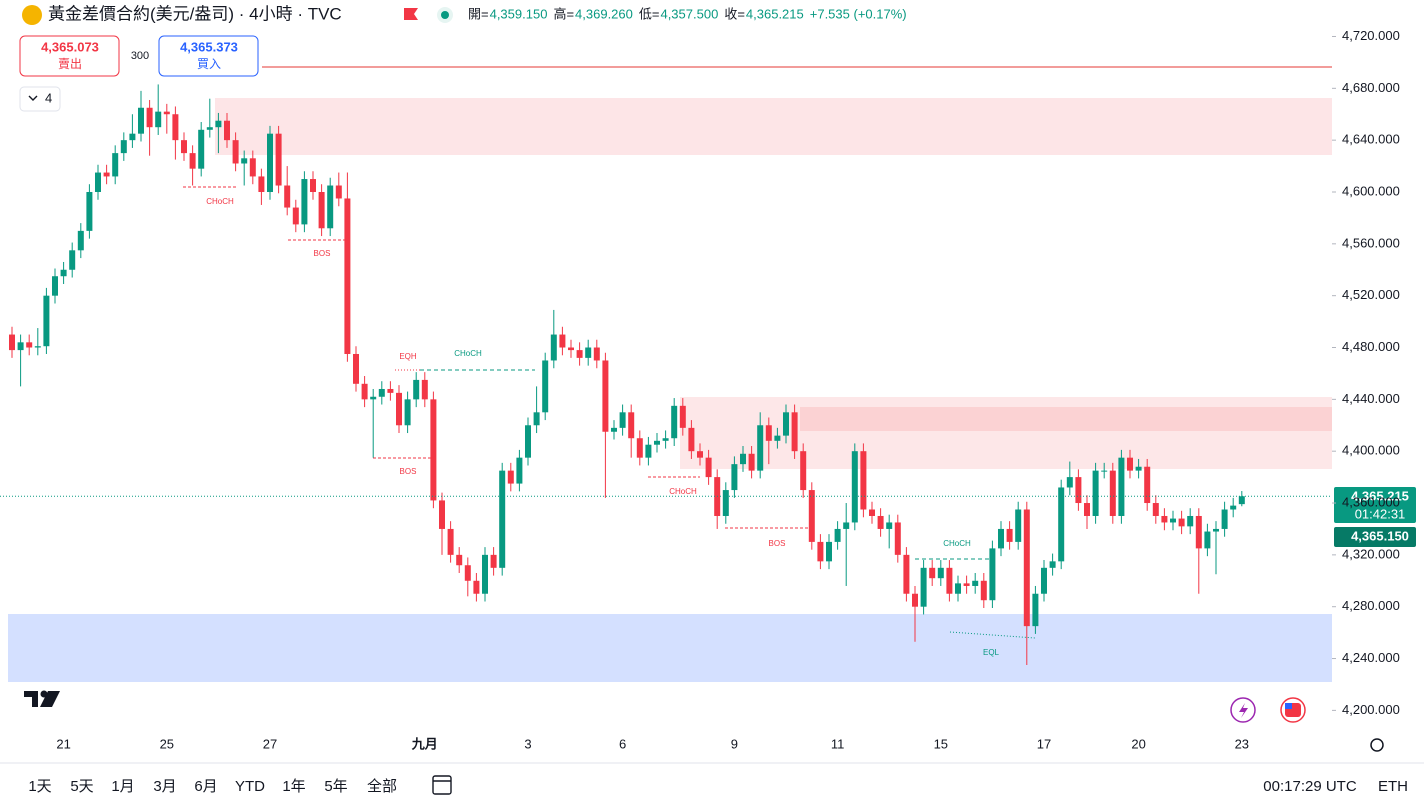  Describe the element at coordinates (424, 743) in the screenshot. I see `x-tick-label: 九月` at that location.